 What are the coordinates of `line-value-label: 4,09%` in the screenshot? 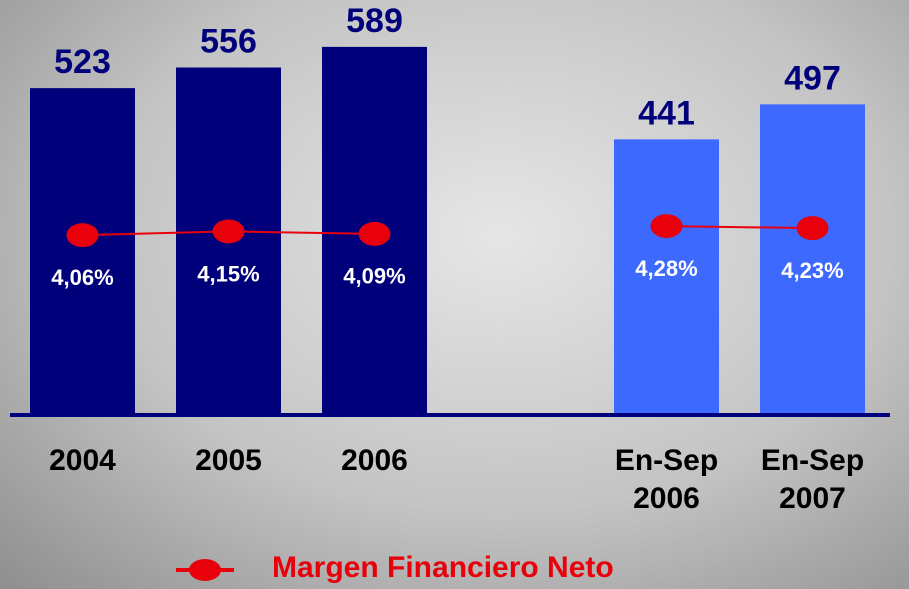 It's located at (374, 276).